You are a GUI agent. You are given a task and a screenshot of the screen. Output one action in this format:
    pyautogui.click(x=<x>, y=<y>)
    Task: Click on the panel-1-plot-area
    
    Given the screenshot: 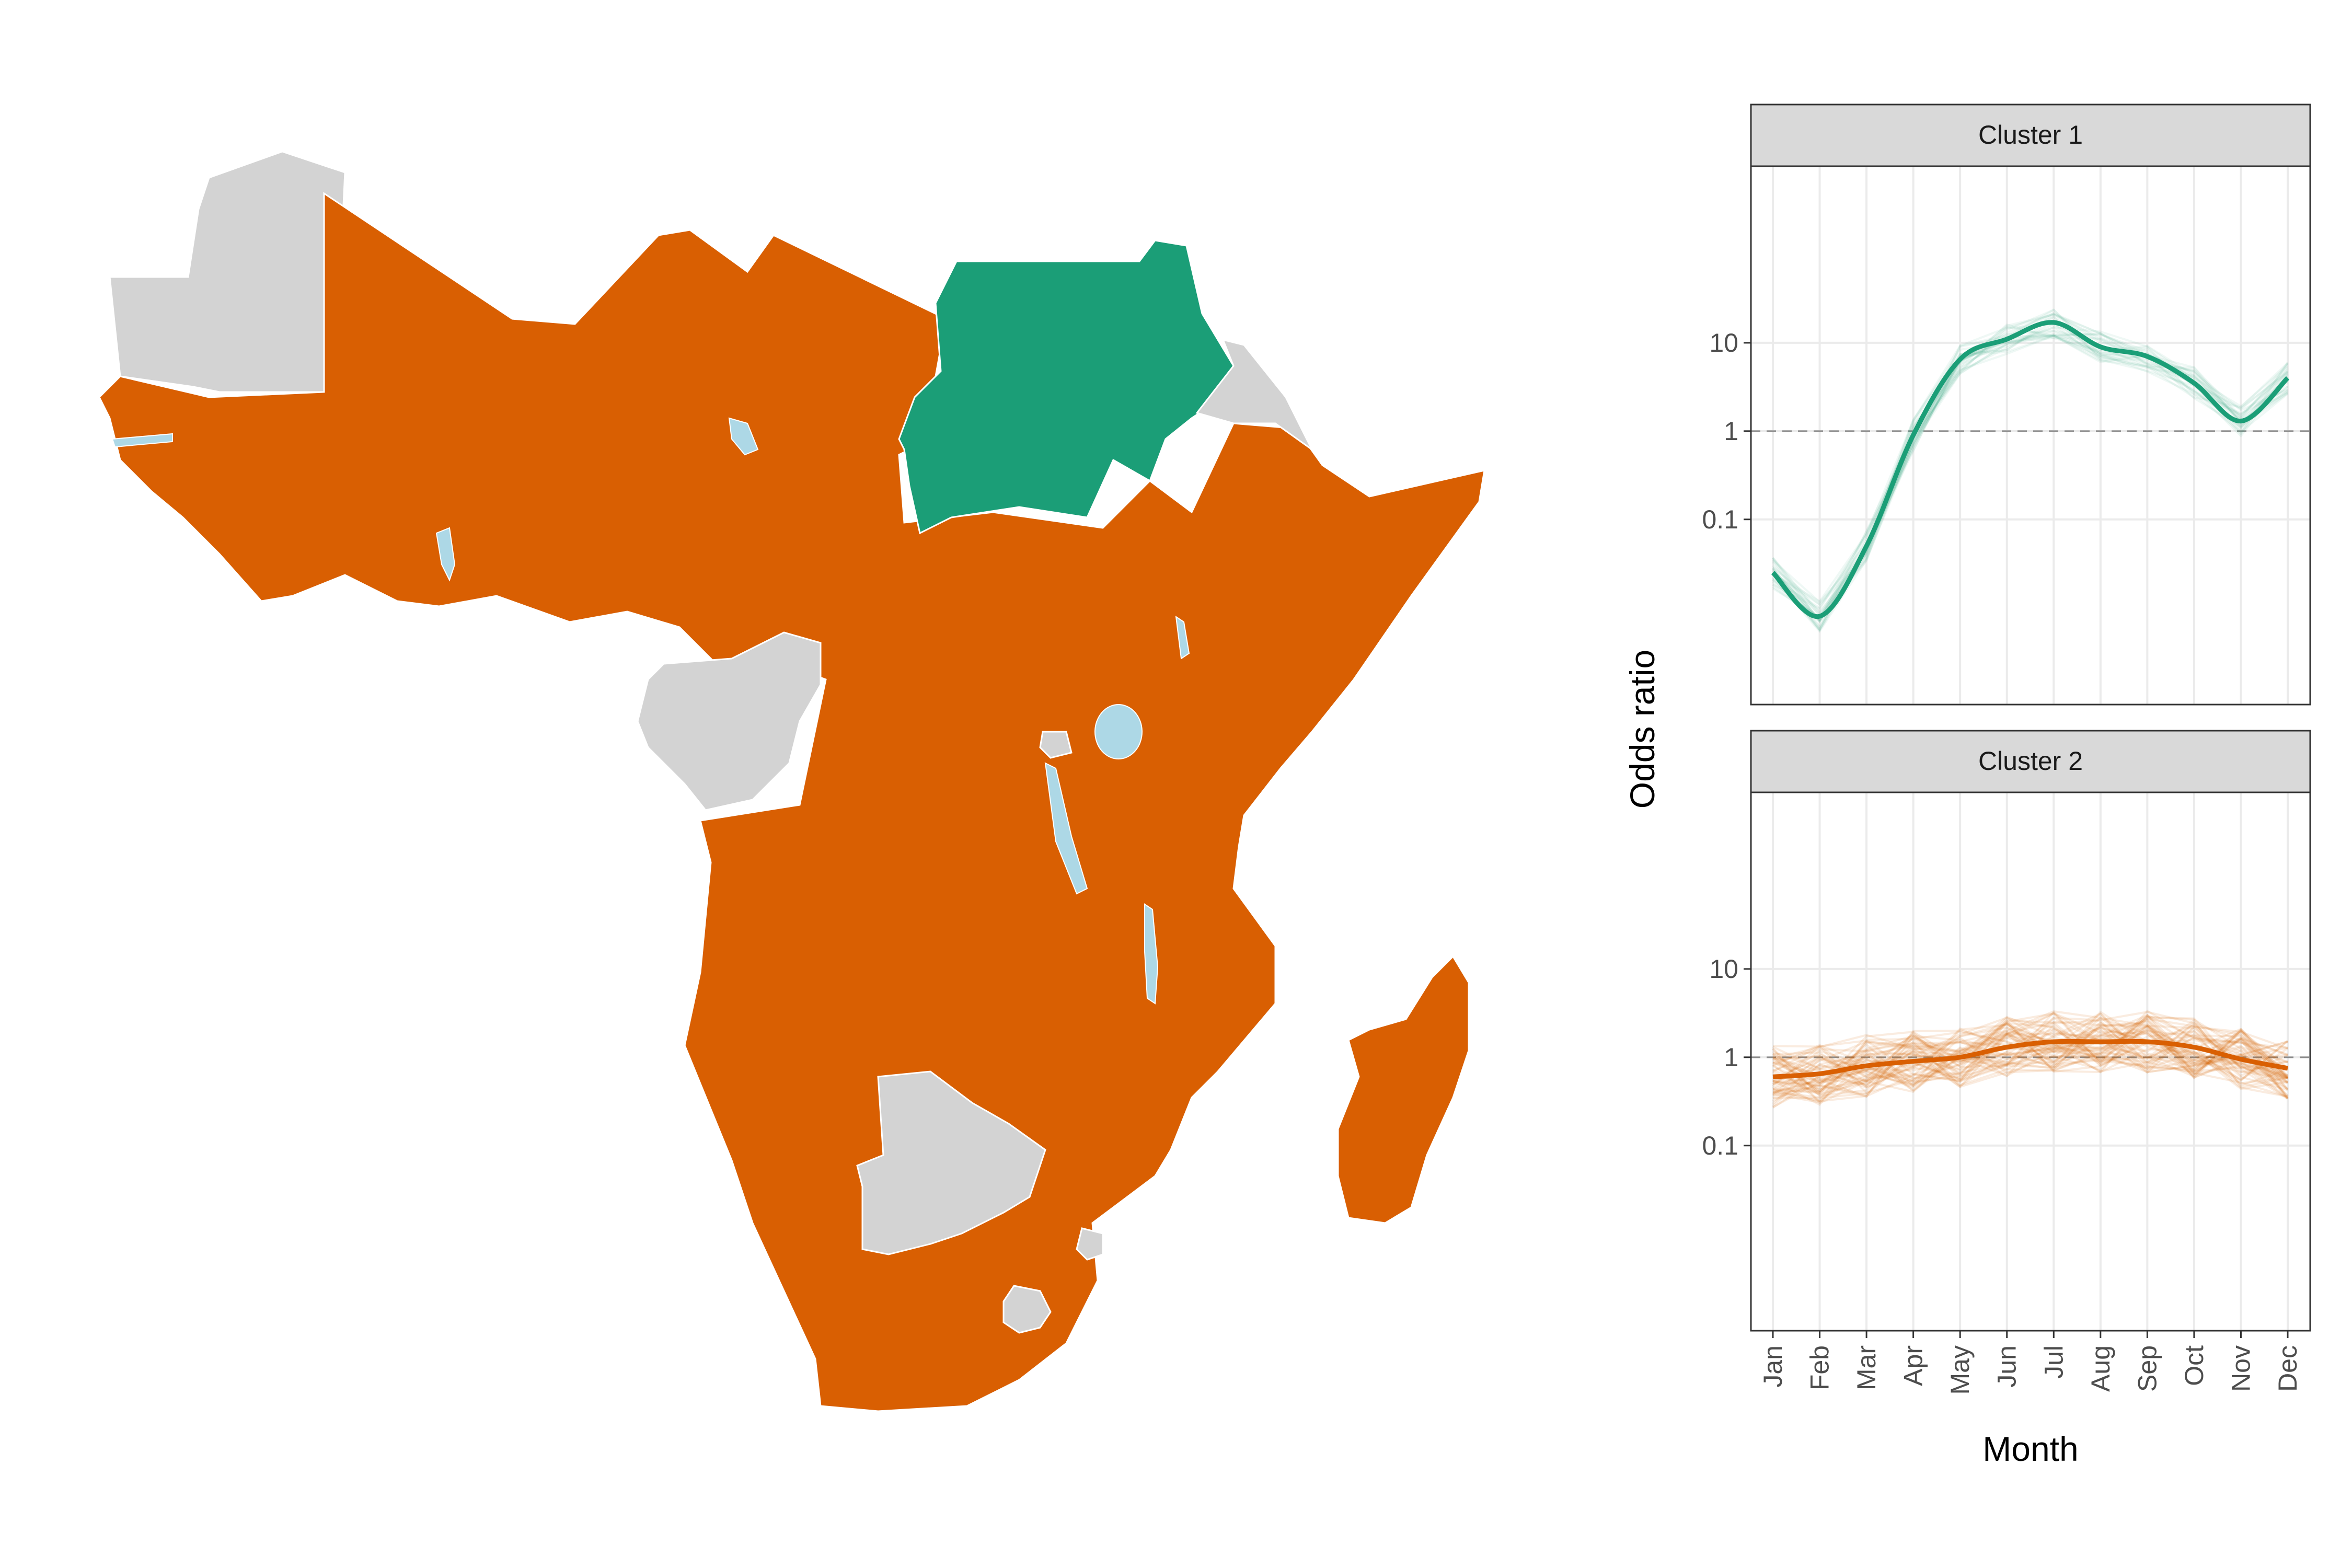 What is the action you would take?
    pyautogui.click(x=2030, y=435)
    